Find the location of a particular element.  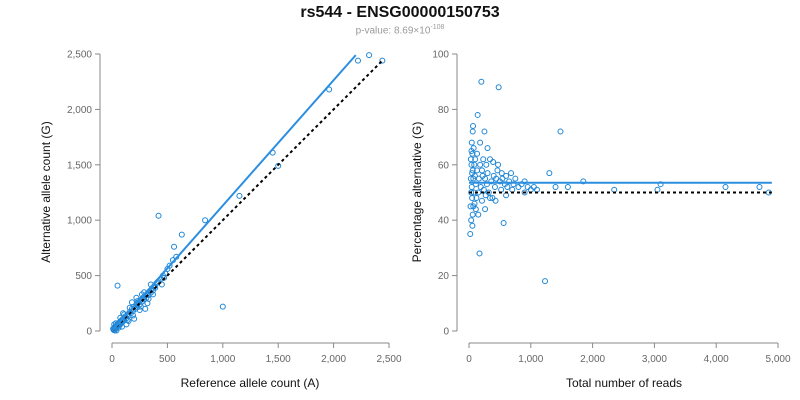

x-axis-label: Reference allele count (A) is located at coordinates (250, 383).